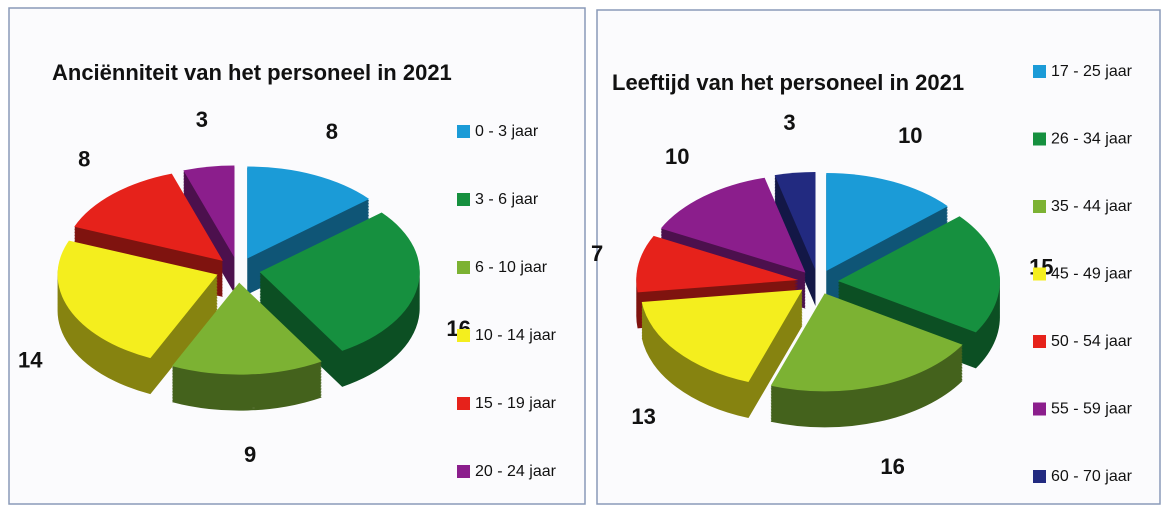  Describe the element at coordinates (892, 466) in the screenshot. I see `value-label: 16` at that location.